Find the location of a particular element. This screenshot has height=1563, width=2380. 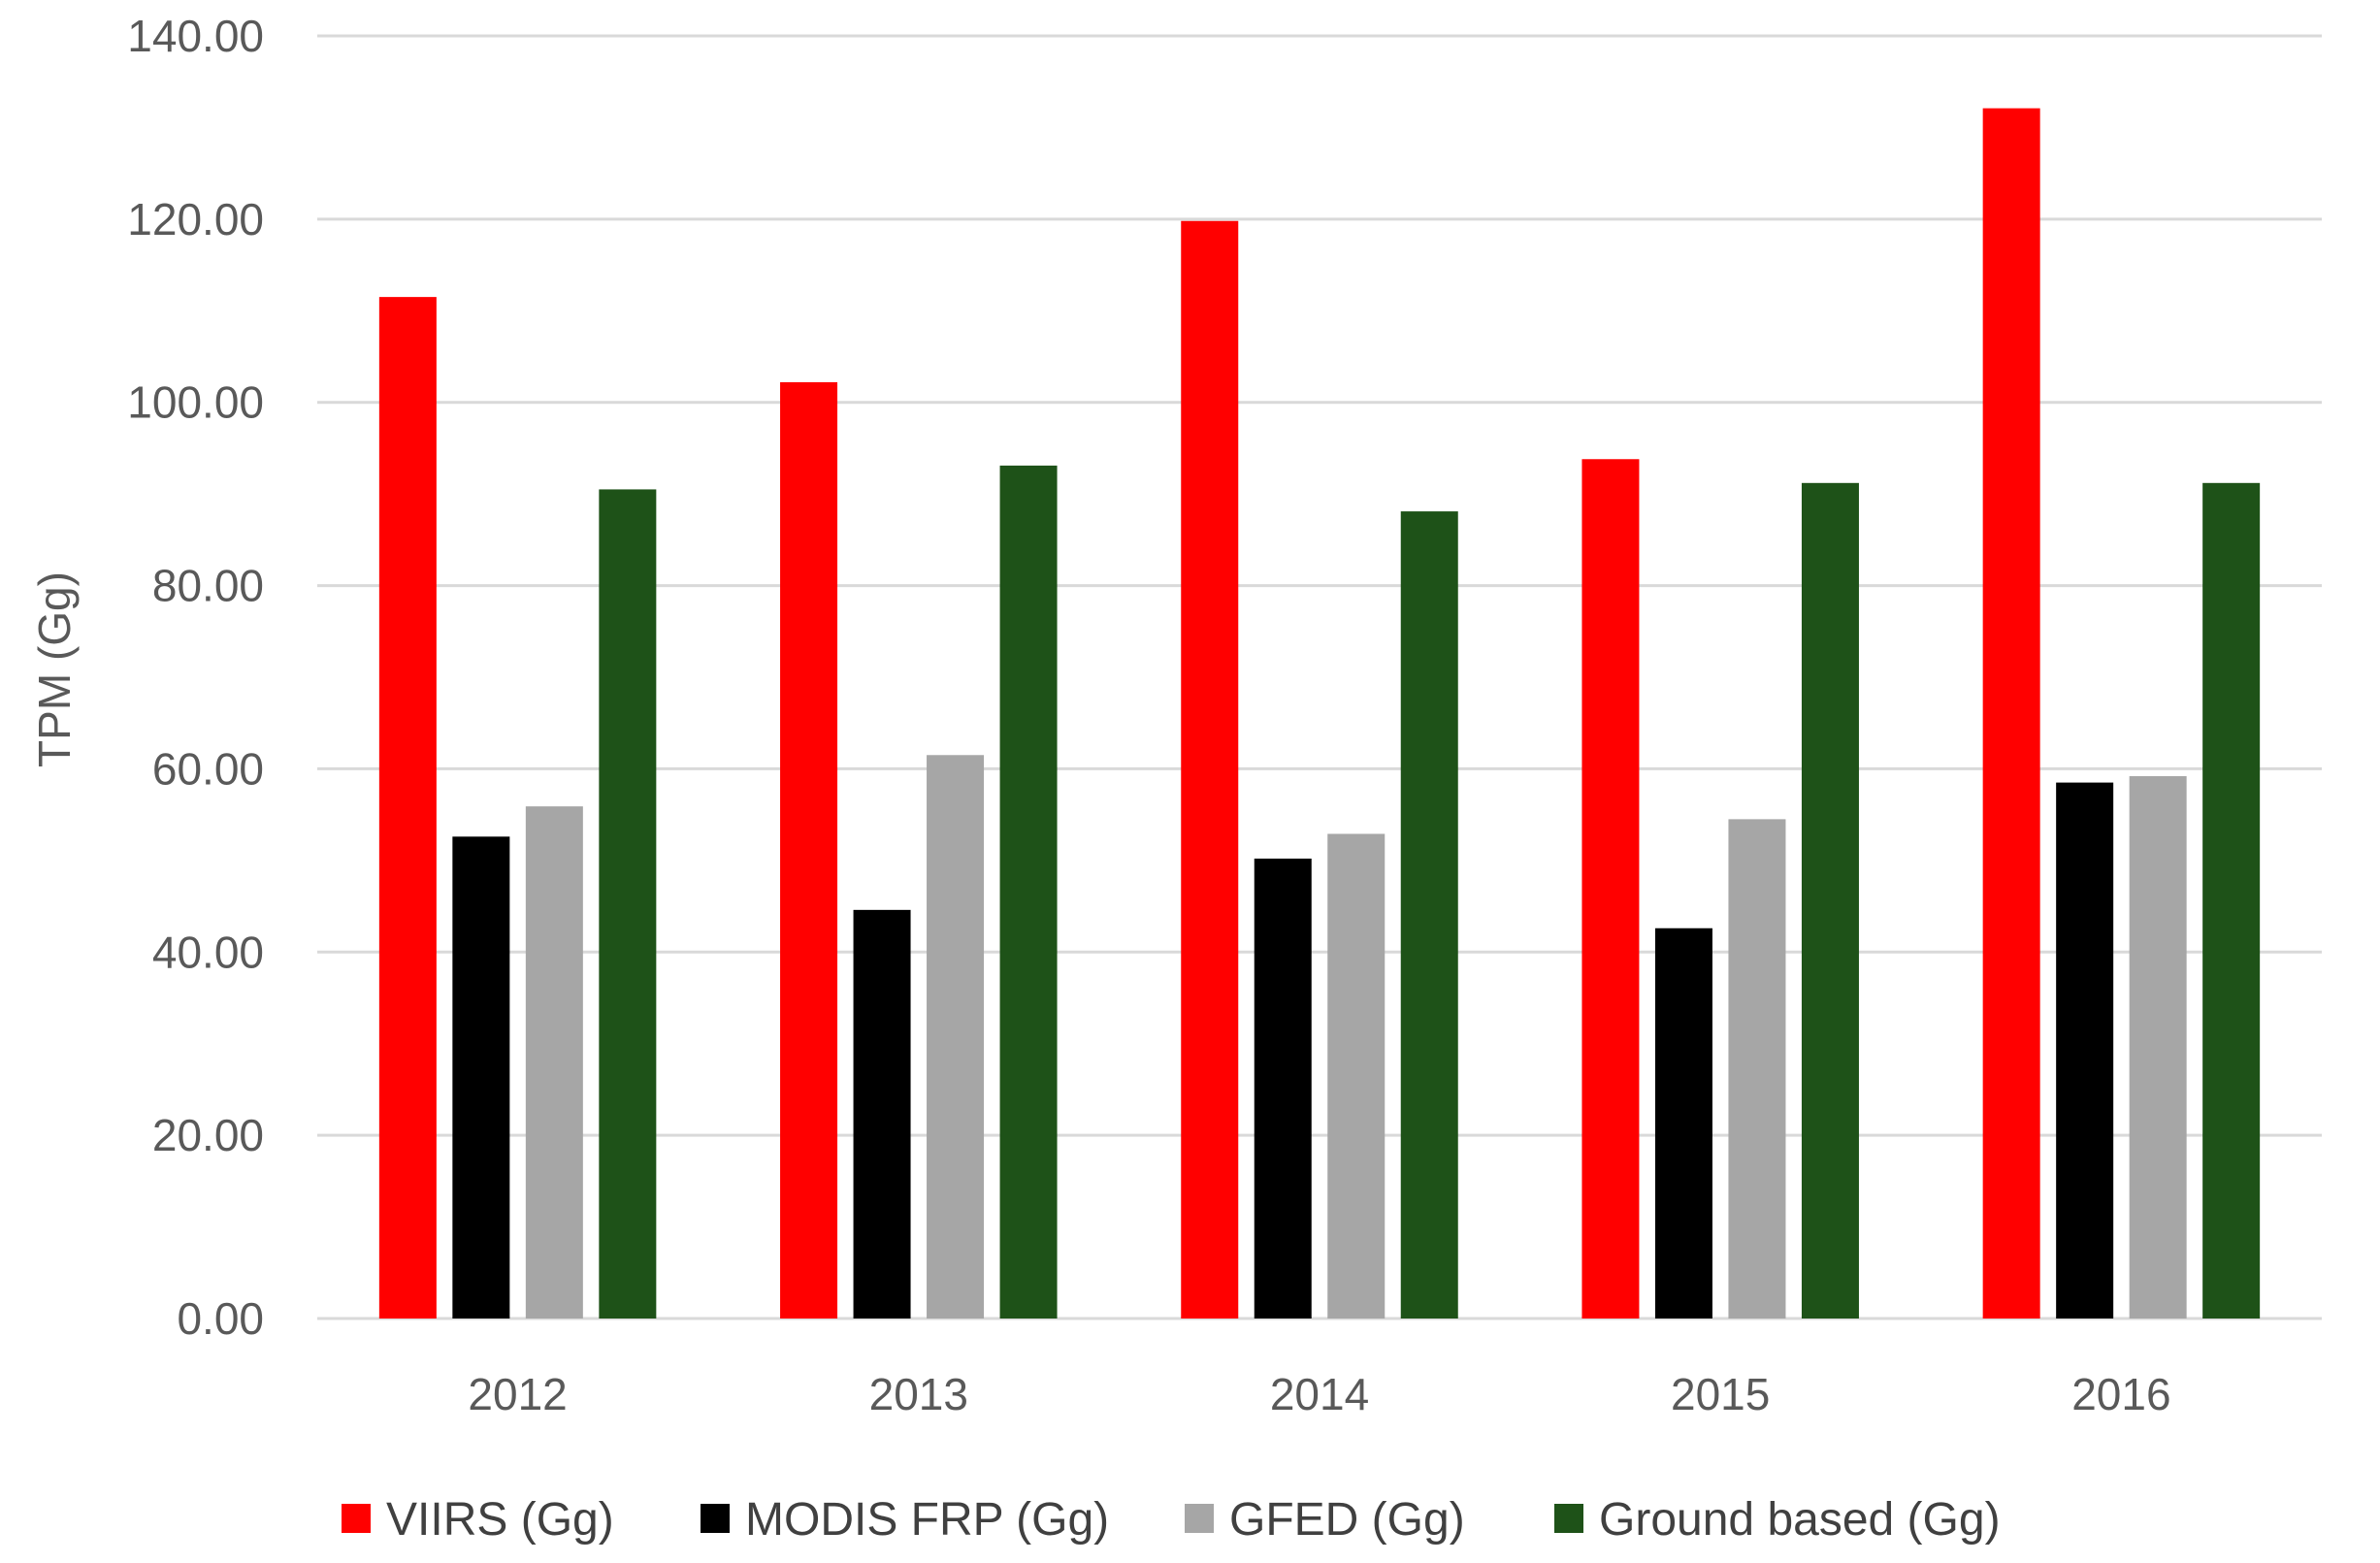

bar-gfed-gg-2014 is located at coordinates (1356, 1076).